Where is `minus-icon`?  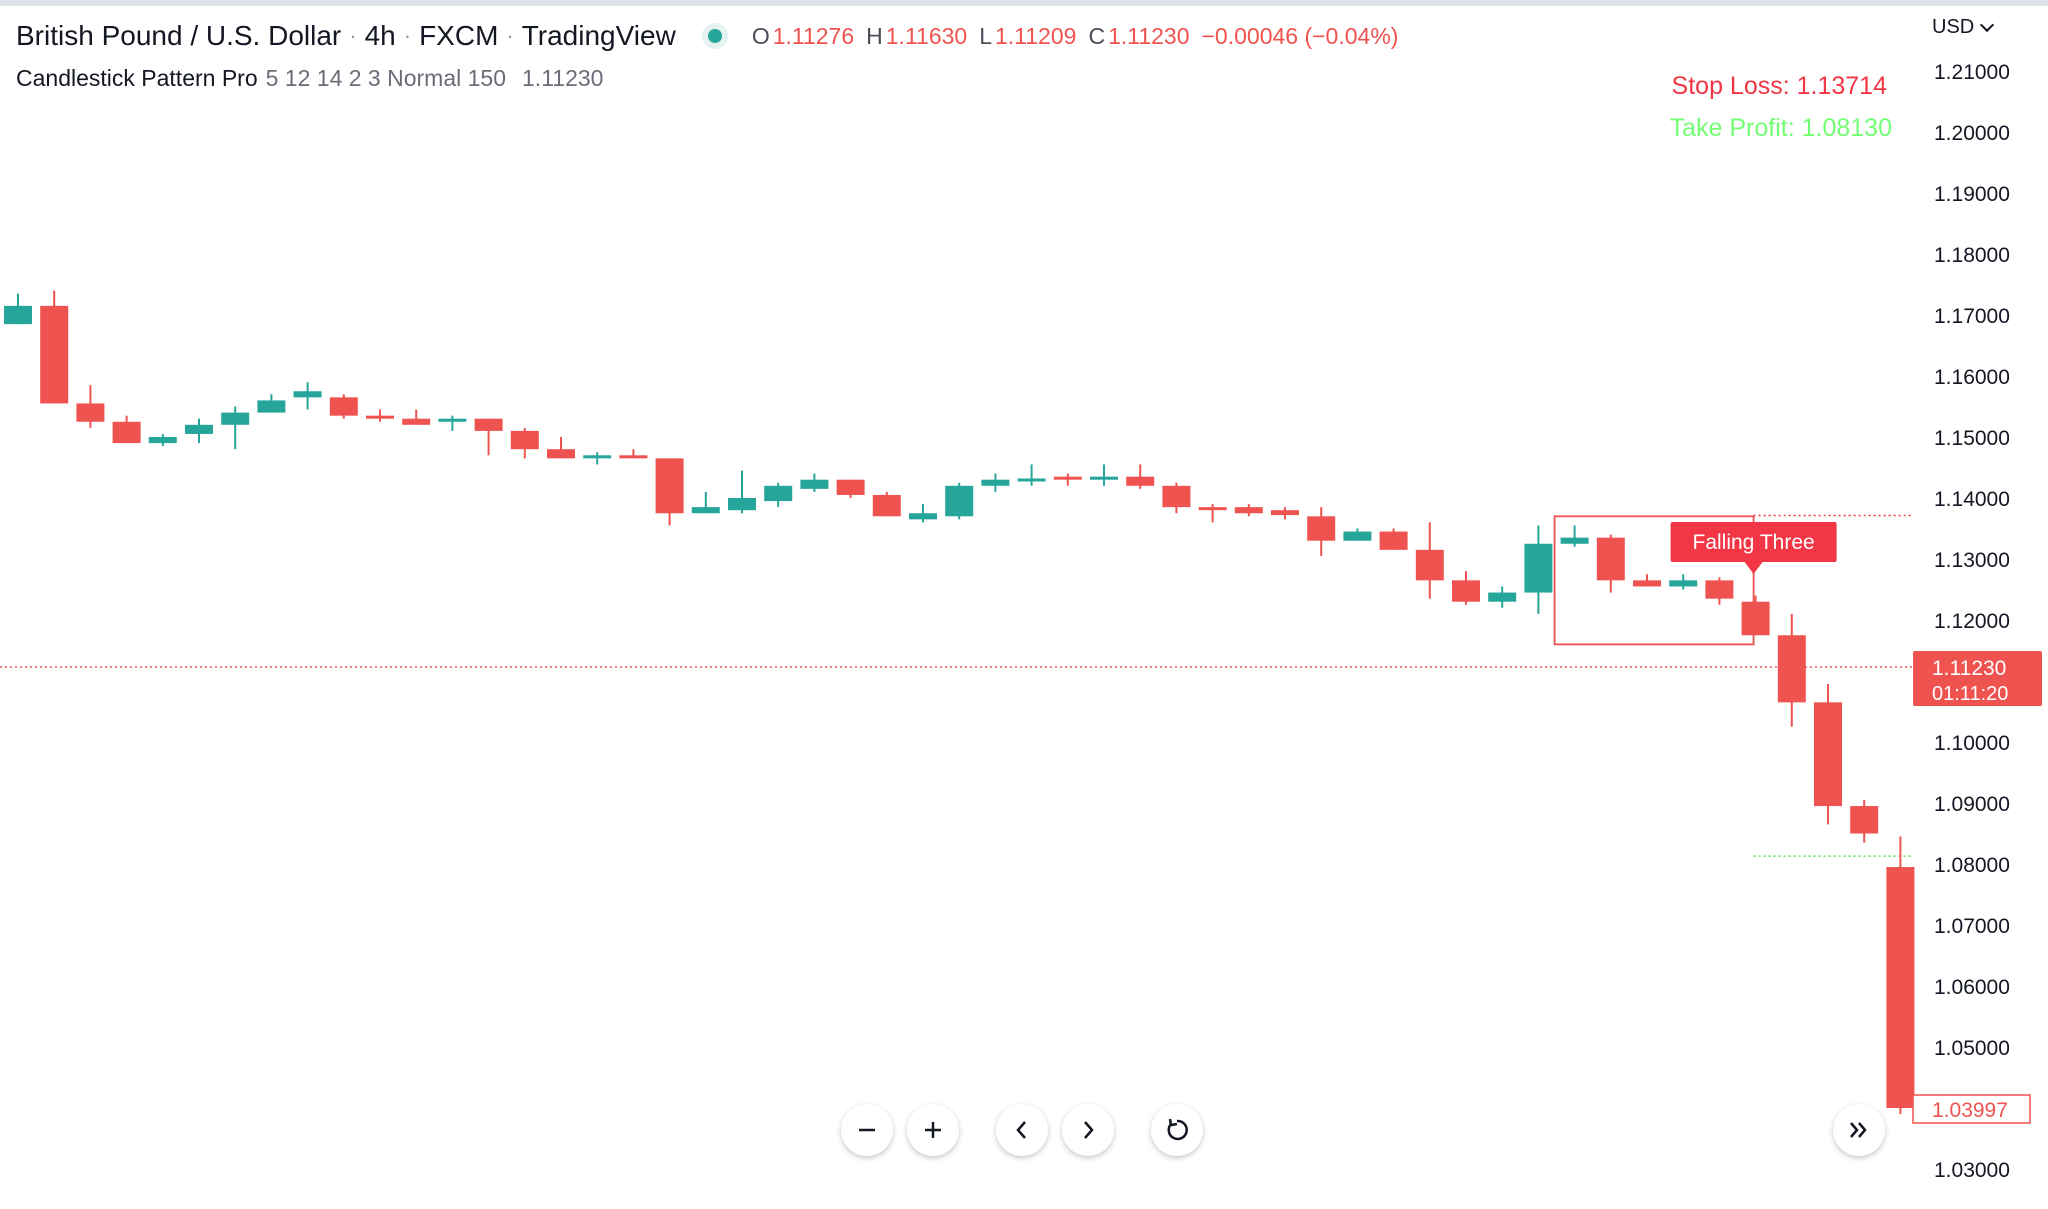
minus-icon is located at coordinates (867, 1130).